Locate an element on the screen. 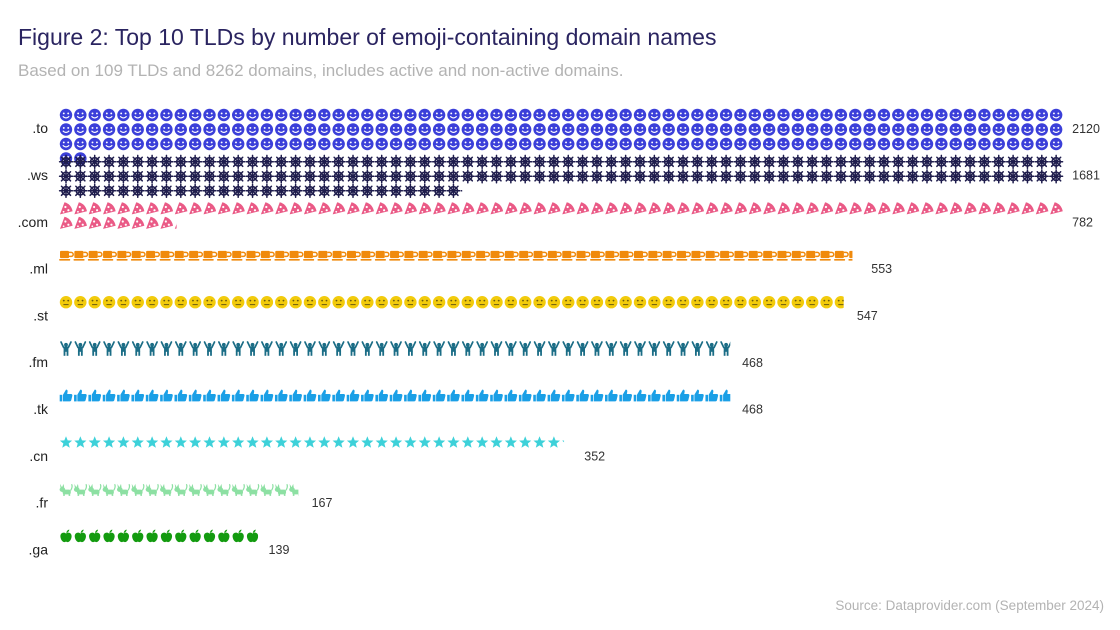 The image size is (1120, 630). category-label: .tk is located at coordinates (41, 409).